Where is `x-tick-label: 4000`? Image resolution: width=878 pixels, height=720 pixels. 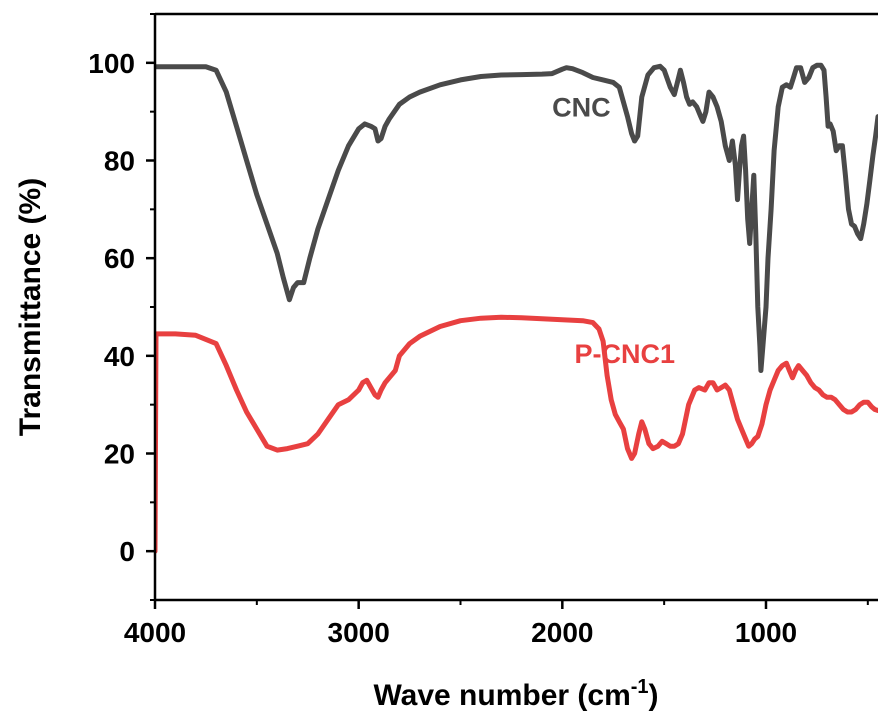
x-tick-label: 4000 is located at coordinates (155, 632).